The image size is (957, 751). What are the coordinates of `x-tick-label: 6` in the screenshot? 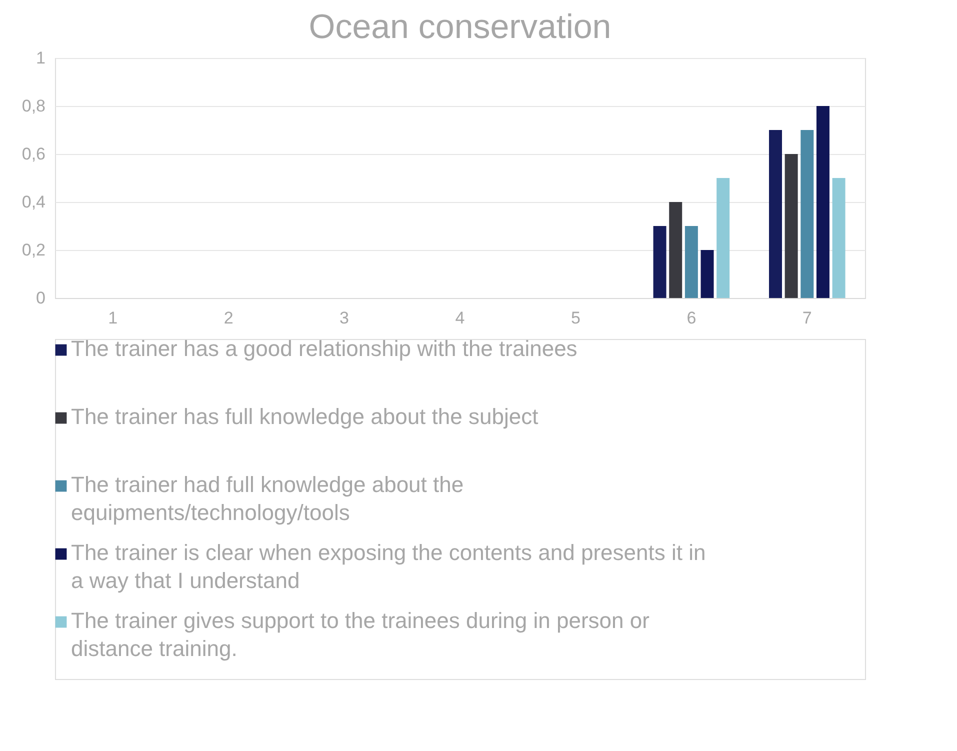 It's located at (691, 318).